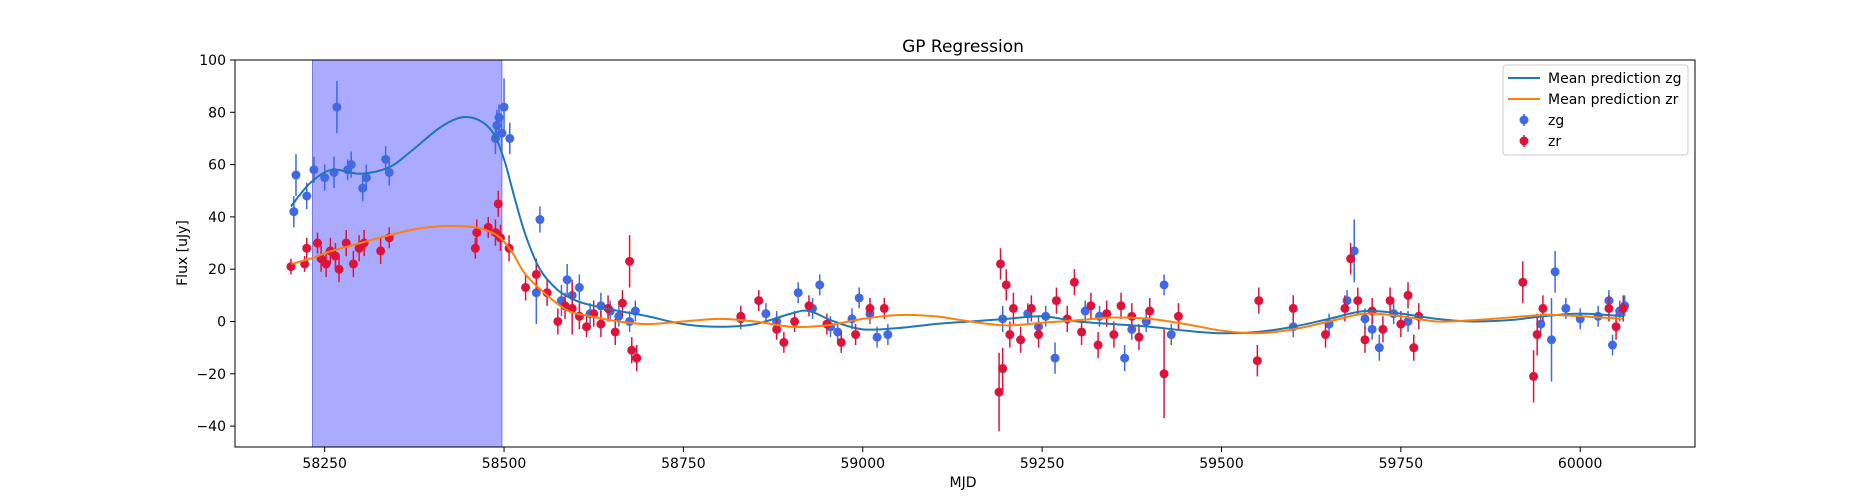 This screenshot has height=500, width=1875. Describe the element at coordinates (1613, 100) in the screenshot. I see `legend-label-zr-line: Mean prediction zr` at that location.